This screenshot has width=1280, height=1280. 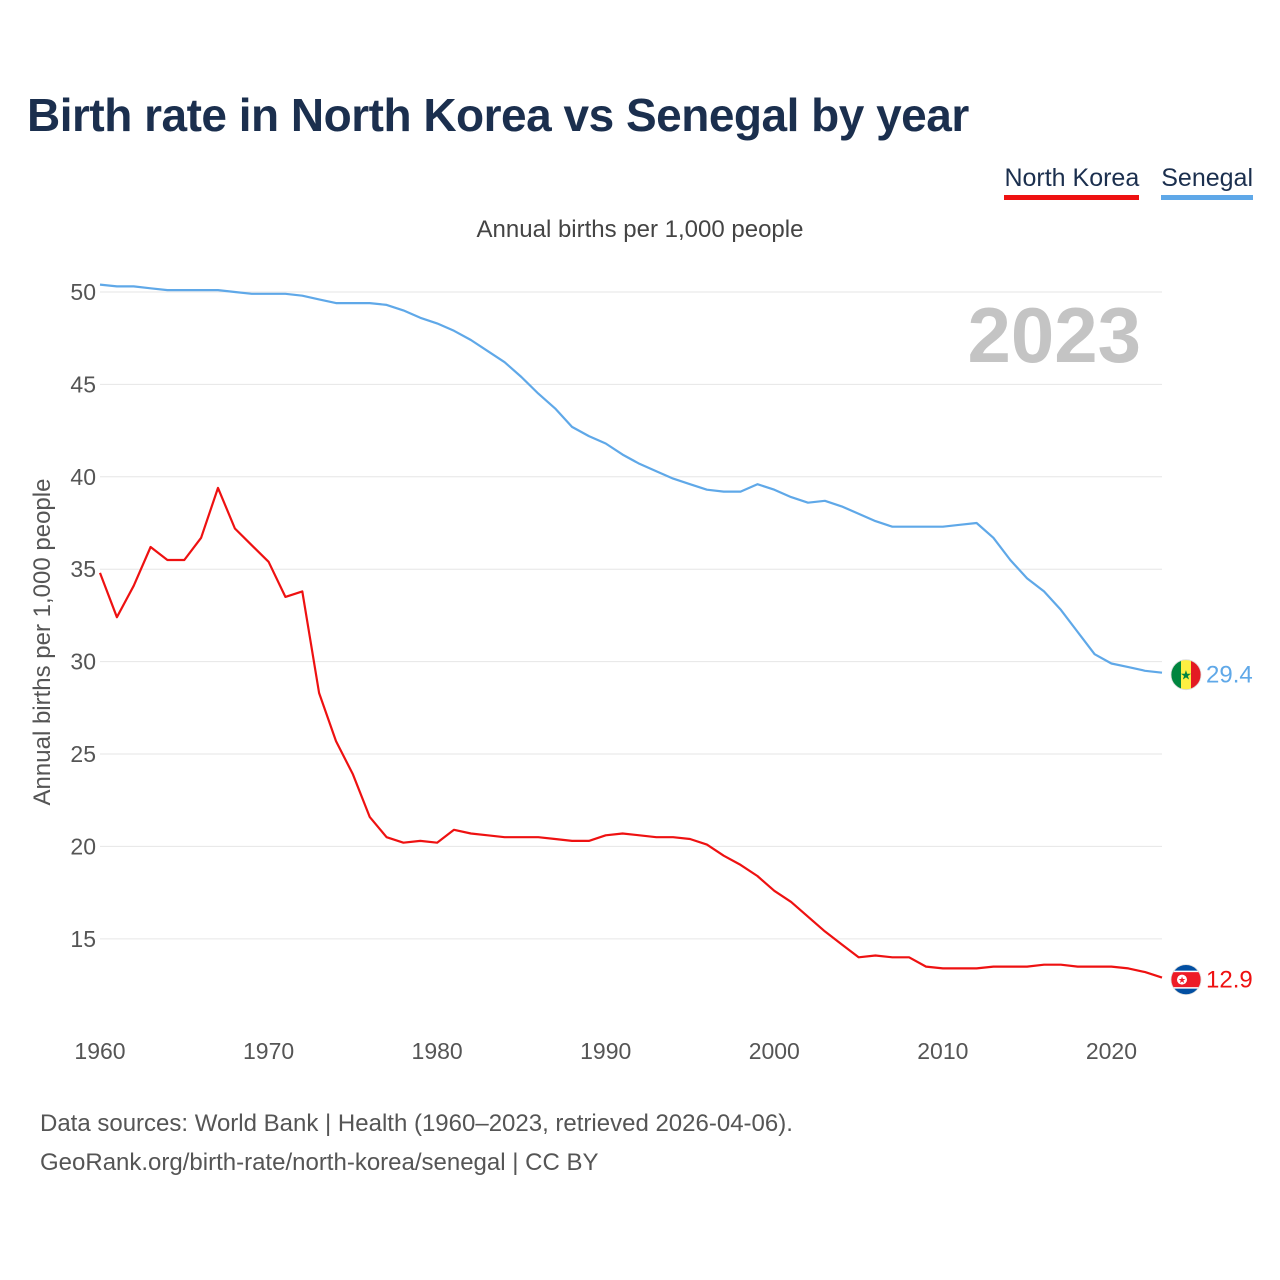 What do you see at coordinates (83, 292) in the screenshot?
I see `y-tick-50: 50` at bounding box center [83, 292].